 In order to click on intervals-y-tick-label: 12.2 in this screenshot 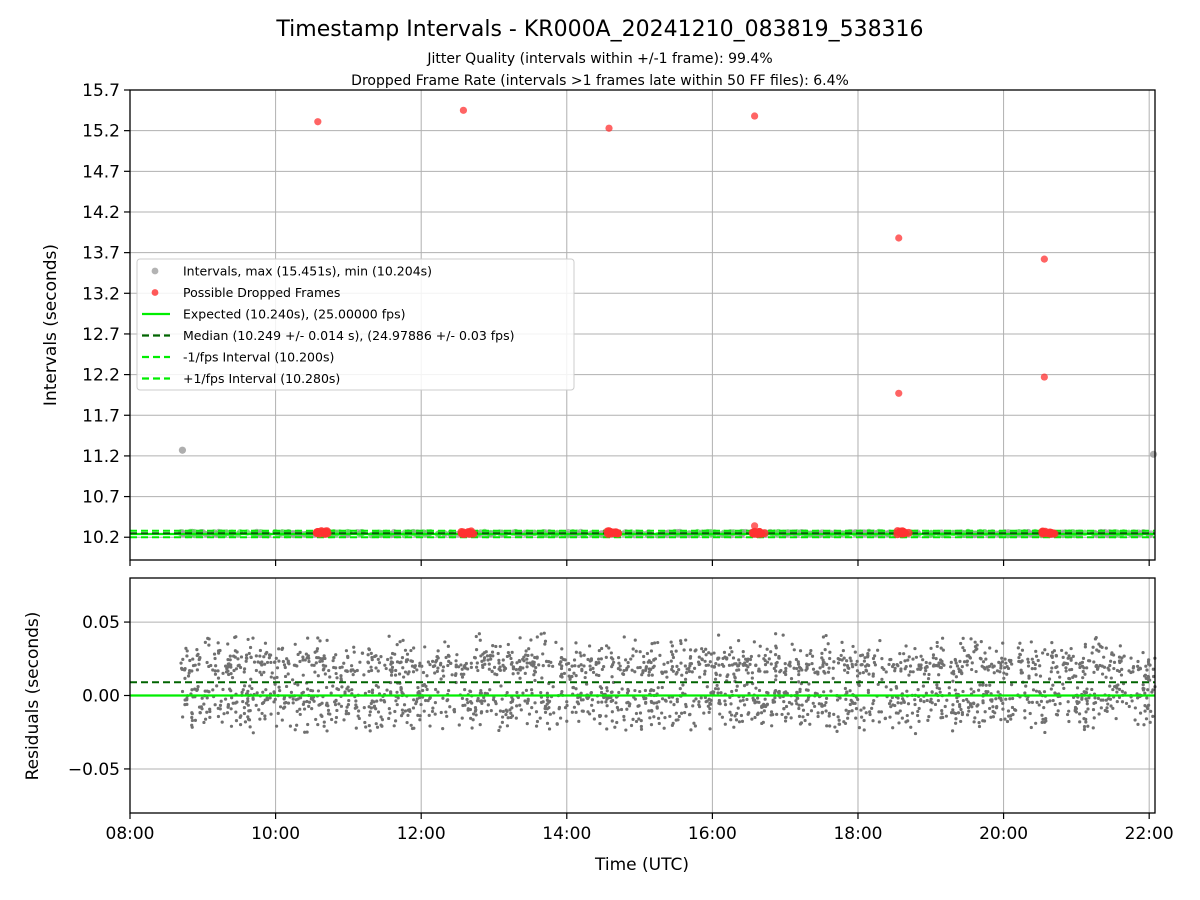, I will do `click(101, 376)`.